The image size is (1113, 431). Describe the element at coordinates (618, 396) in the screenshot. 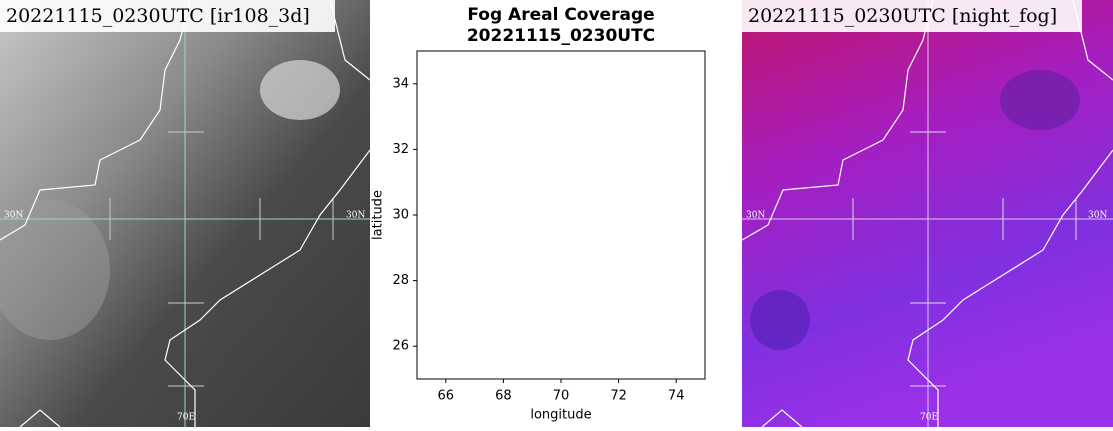

I see `x-tick-label: 72` at that location.